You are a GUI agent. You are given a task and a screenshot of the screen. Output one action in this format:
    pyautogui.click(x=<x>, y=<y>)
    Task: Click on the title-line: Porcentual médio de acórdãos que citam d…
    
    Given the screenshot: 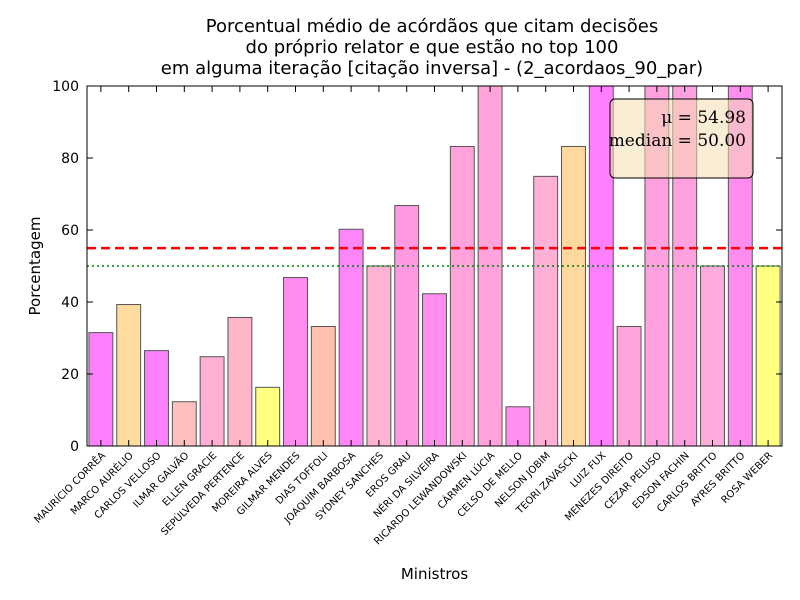 What is the action you would take?
    pyautogui.click(x=432, y=26)
    